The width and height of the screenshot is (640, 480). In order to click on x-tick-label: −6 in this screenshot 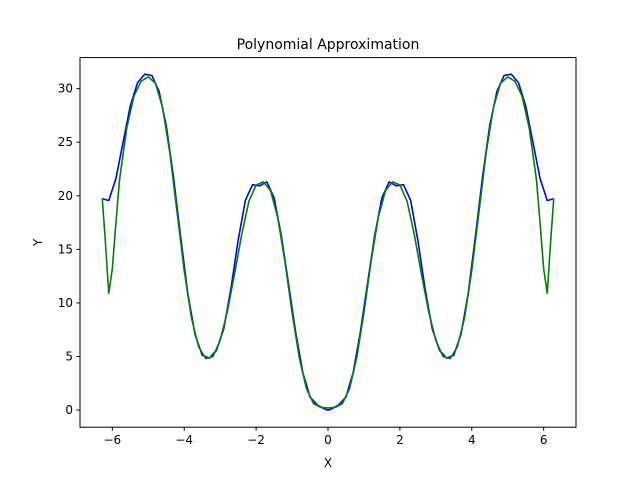, I will do `click(112, 440)`.